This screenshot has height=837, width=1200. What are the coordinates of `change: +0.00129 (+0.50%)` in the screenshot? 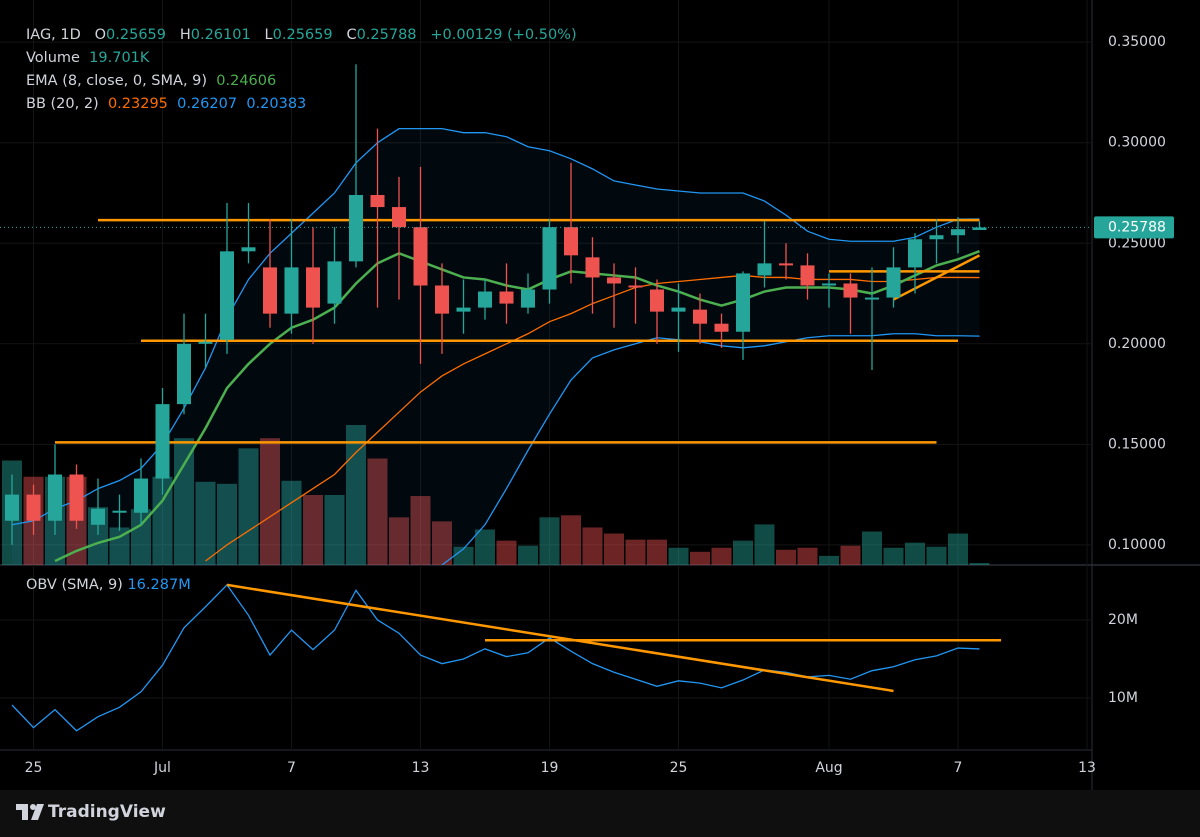 It's located at (503, 35).